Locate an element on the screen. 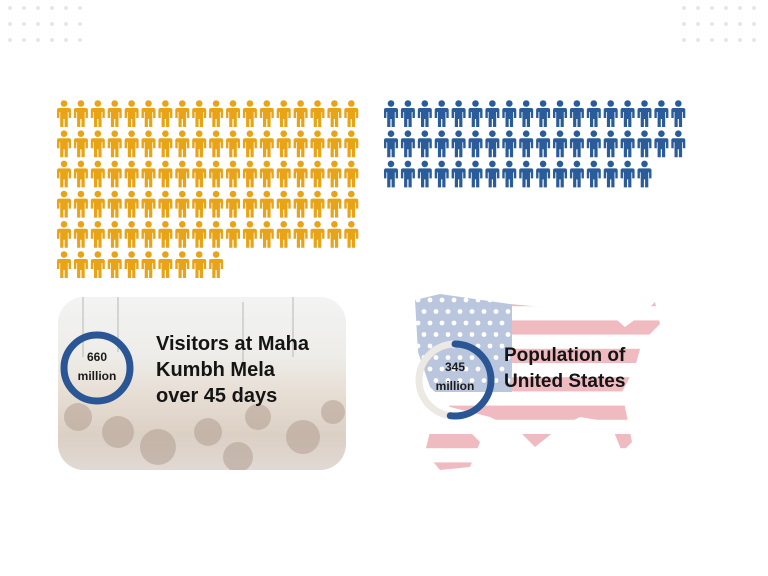 The width and height of the screenshot is (768, 576). kumbh-value: 660 is located at coordinates (97, 357).